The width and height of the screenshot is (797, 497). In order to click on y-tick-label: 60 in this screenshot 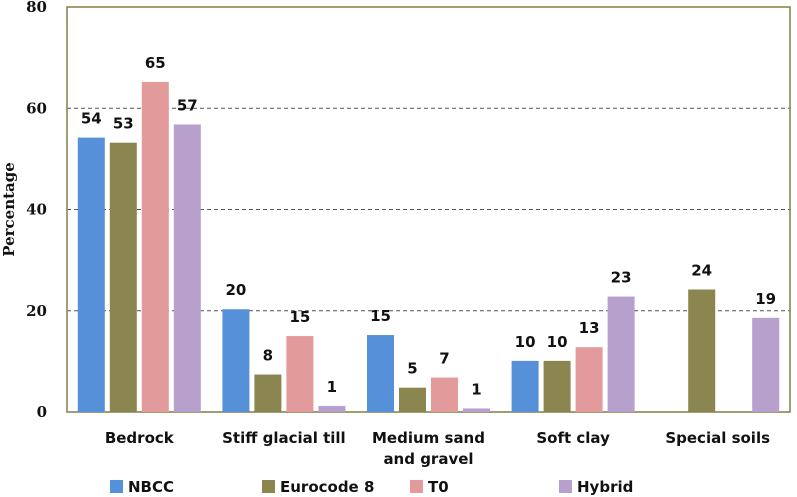, I will do `click(36, 108)`.